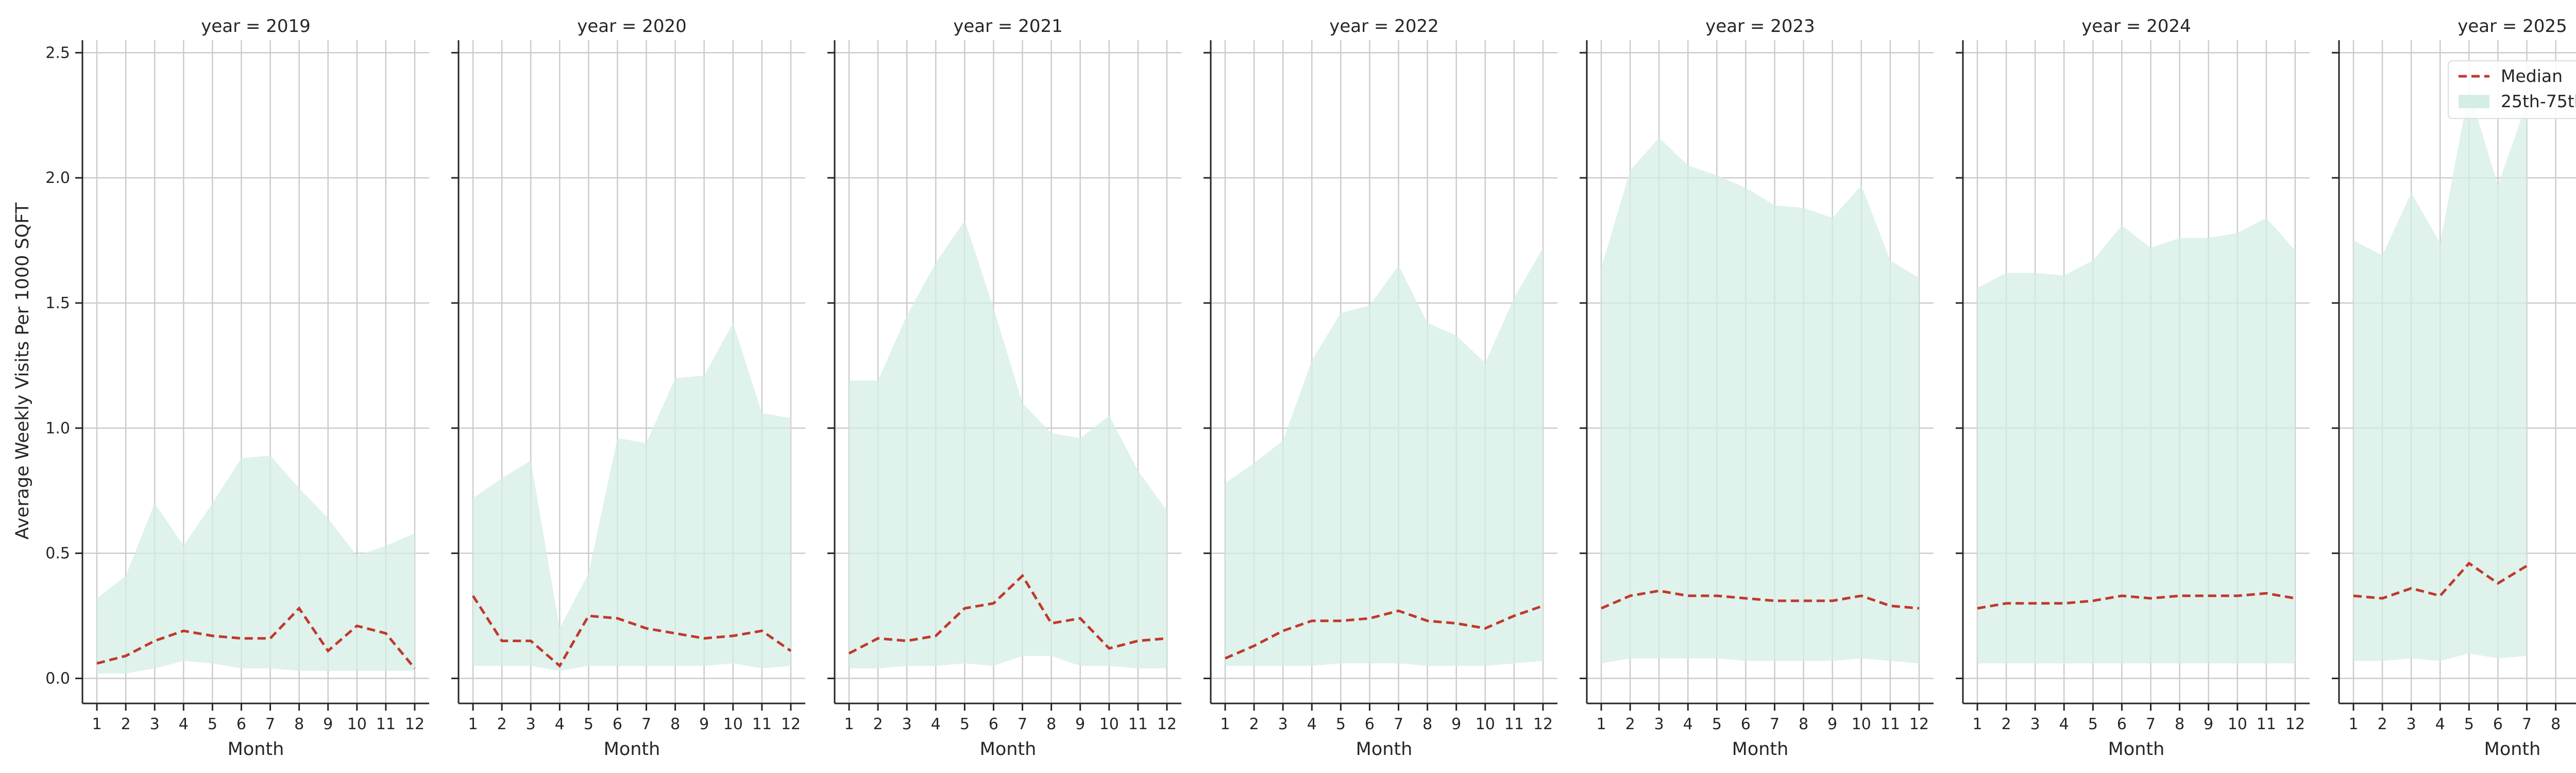 Image resolution: width=2576 pixels, height=773 pixels. I want to click on y-tick-label: 2.5, so click(57, 53).